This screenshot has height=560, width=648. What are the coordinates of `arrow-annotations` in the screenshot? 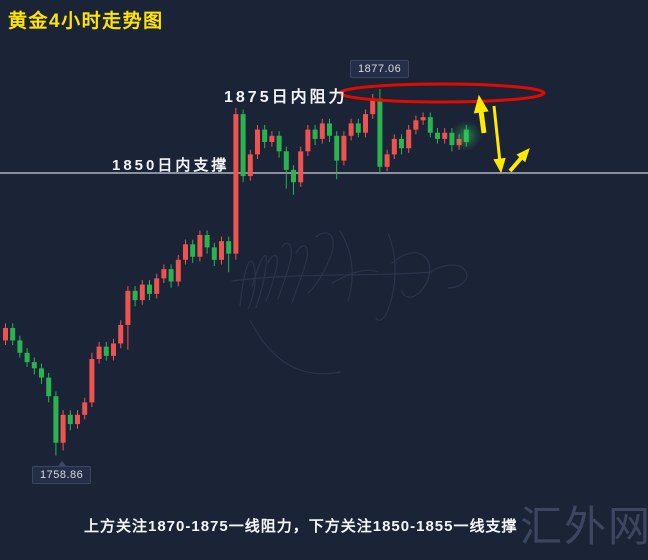 It's located at (501, 134).